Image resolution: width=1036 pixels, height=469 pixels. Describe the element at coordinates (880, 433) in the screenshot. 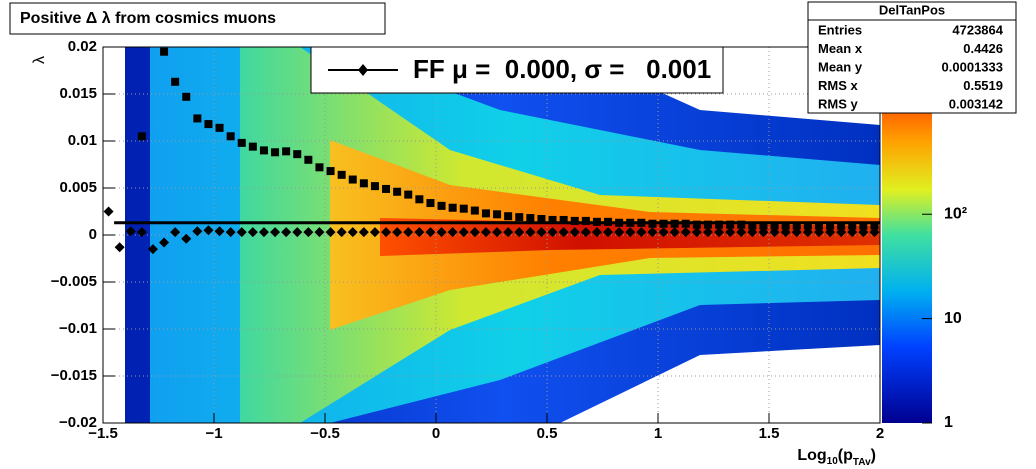

I see `x-tick-label: 2` at that location.